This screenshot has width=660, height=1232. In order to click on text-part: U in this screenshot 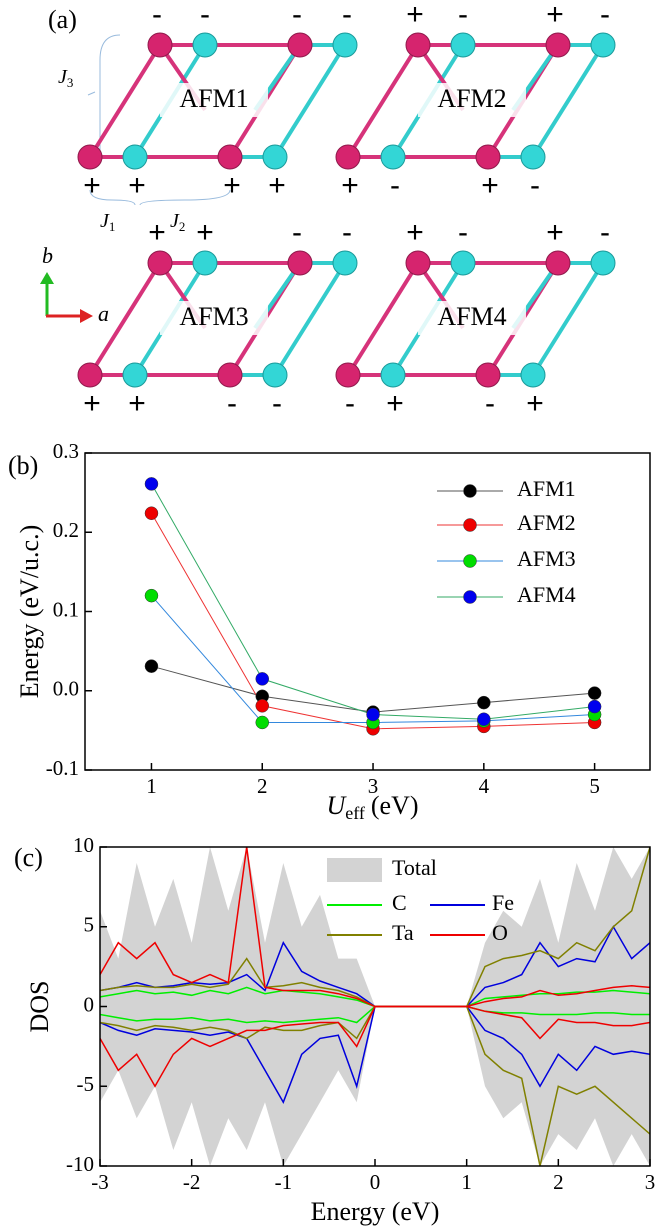, I will do `click(336, 805)`.